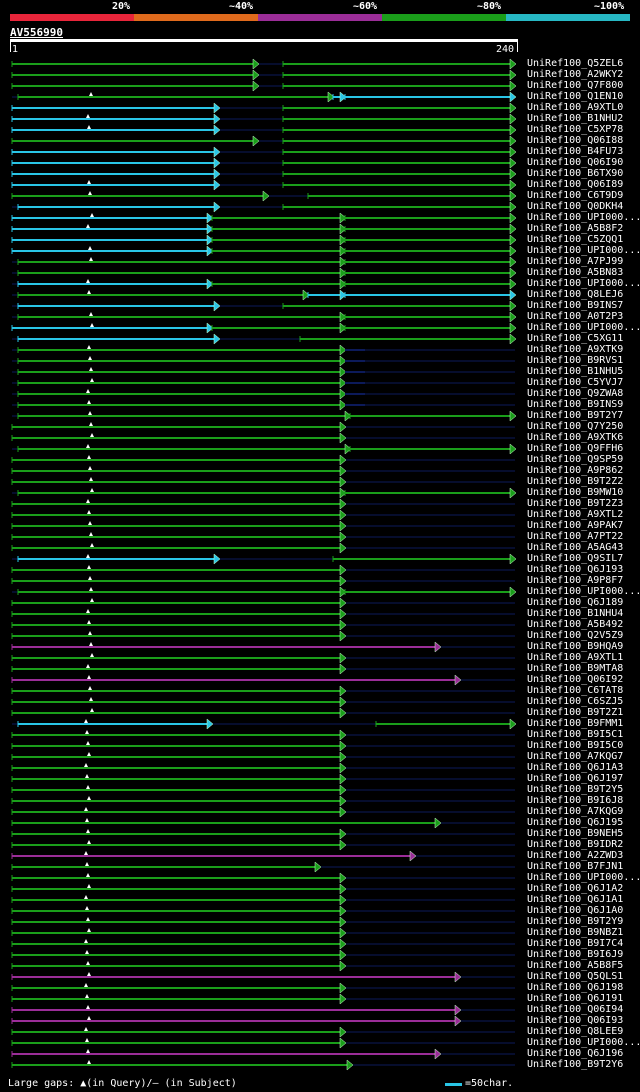 The height and width of the screenshot is (1092, 640). What do you see at coordinates (575, 580) in the screenshot?
I see `hit-label: UniRef100_A9P8F7` at bounding box center [575, 580].